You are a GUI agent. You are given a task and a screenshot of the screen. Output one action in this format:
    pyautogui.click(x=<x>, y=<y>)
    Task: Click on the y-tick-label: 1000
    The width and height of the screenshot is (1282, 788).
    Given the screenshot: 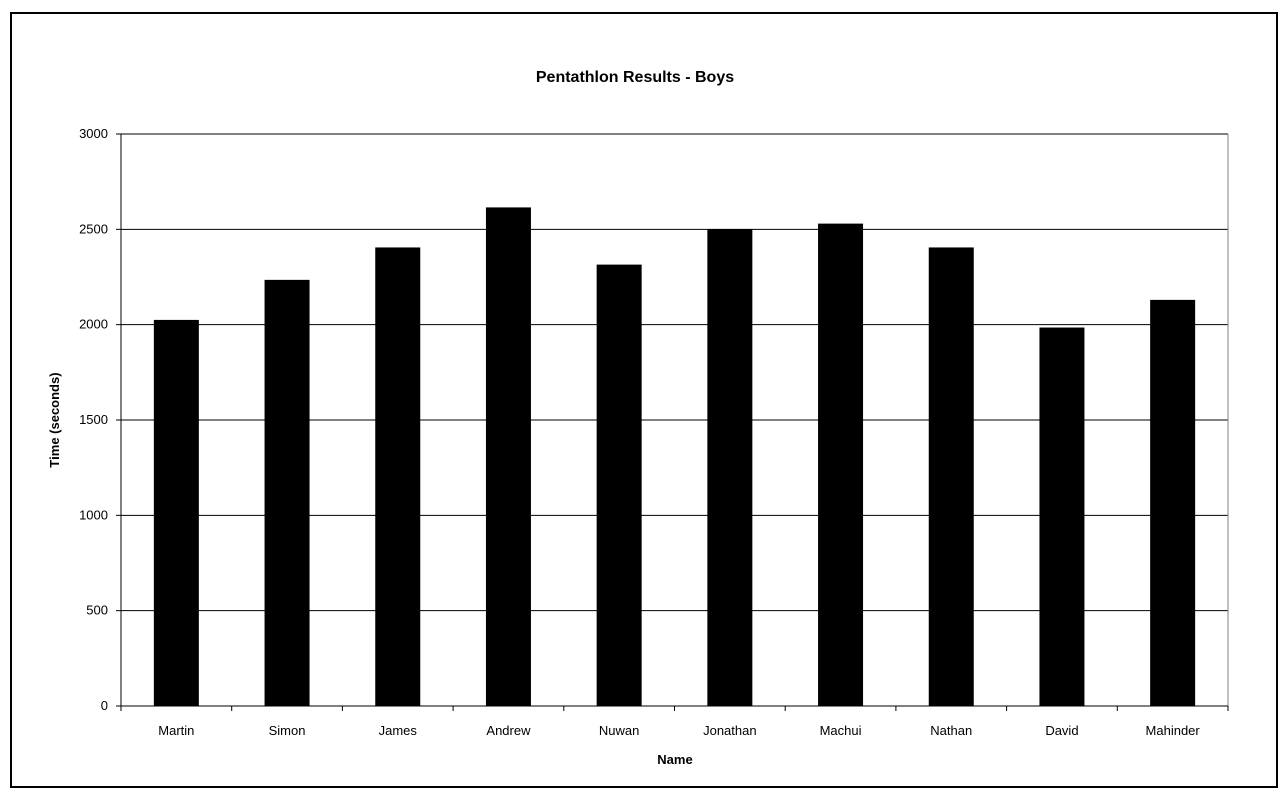 What is the action you would take?
    pyautogui.click(x=93, y=514)
    